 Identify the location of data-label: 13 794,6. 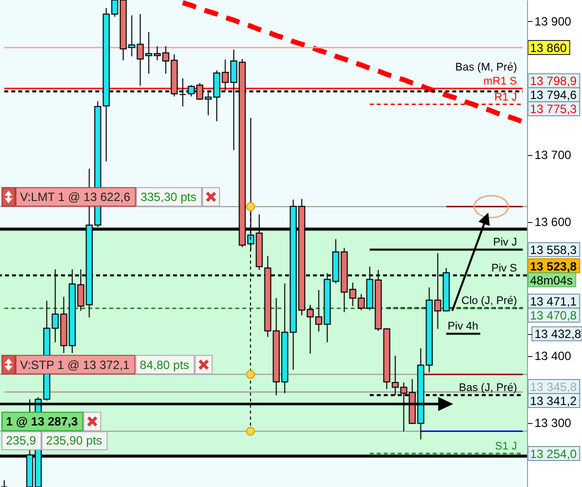
(554, 95).